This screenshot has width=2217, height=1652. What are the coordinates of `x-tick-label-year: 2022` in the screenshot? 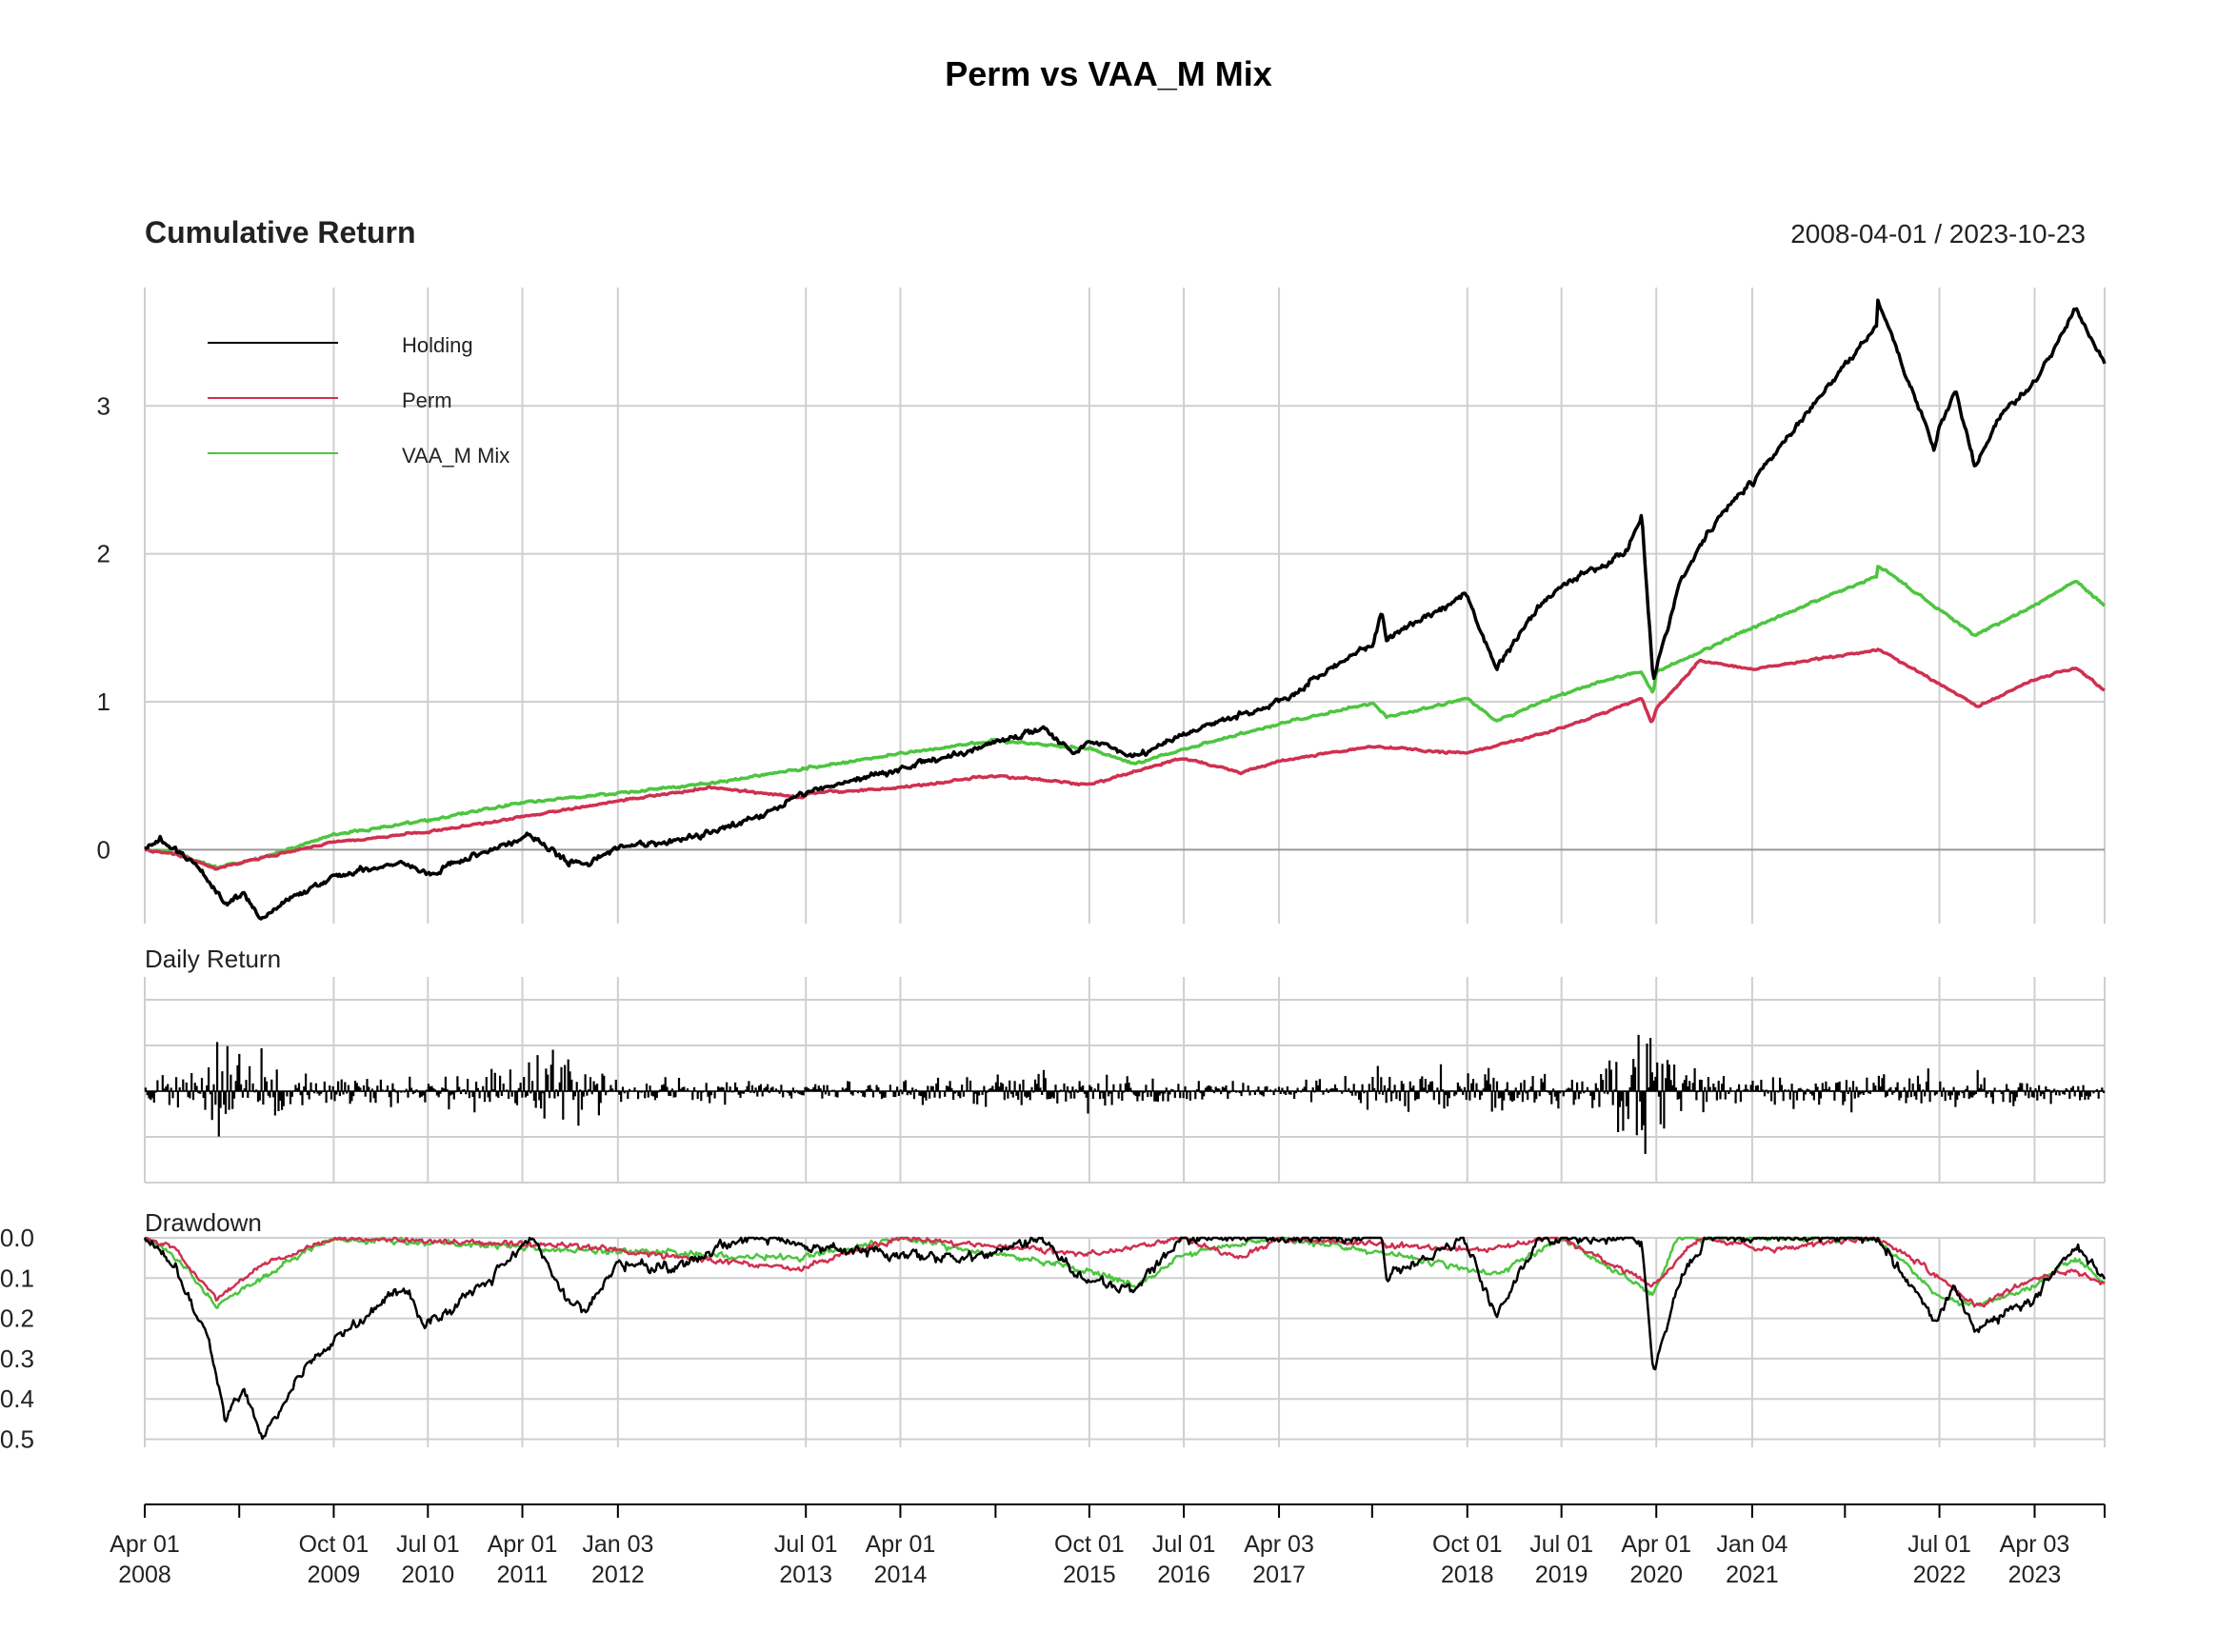 It's located at (1940, 1575).